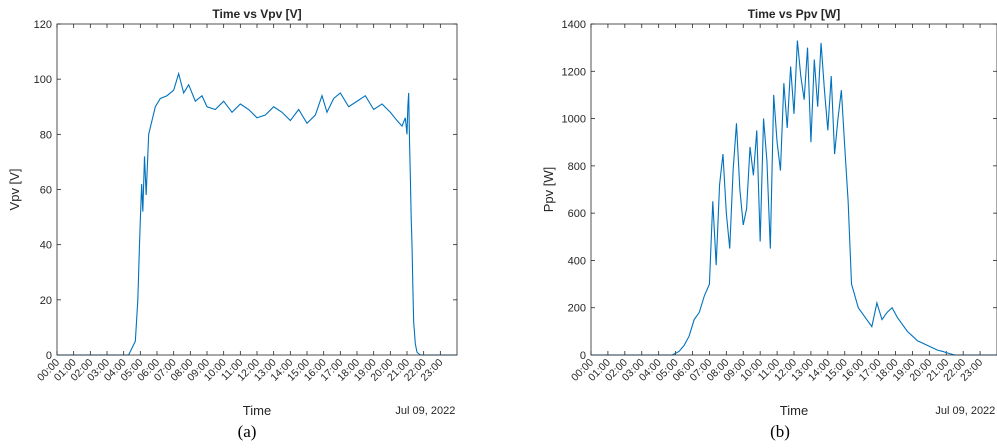  What do you see at coordinates (256, 14) in the screenshot?
I see `chart-title: Time vs Vpv [V]` at bounding box center [256, 14].